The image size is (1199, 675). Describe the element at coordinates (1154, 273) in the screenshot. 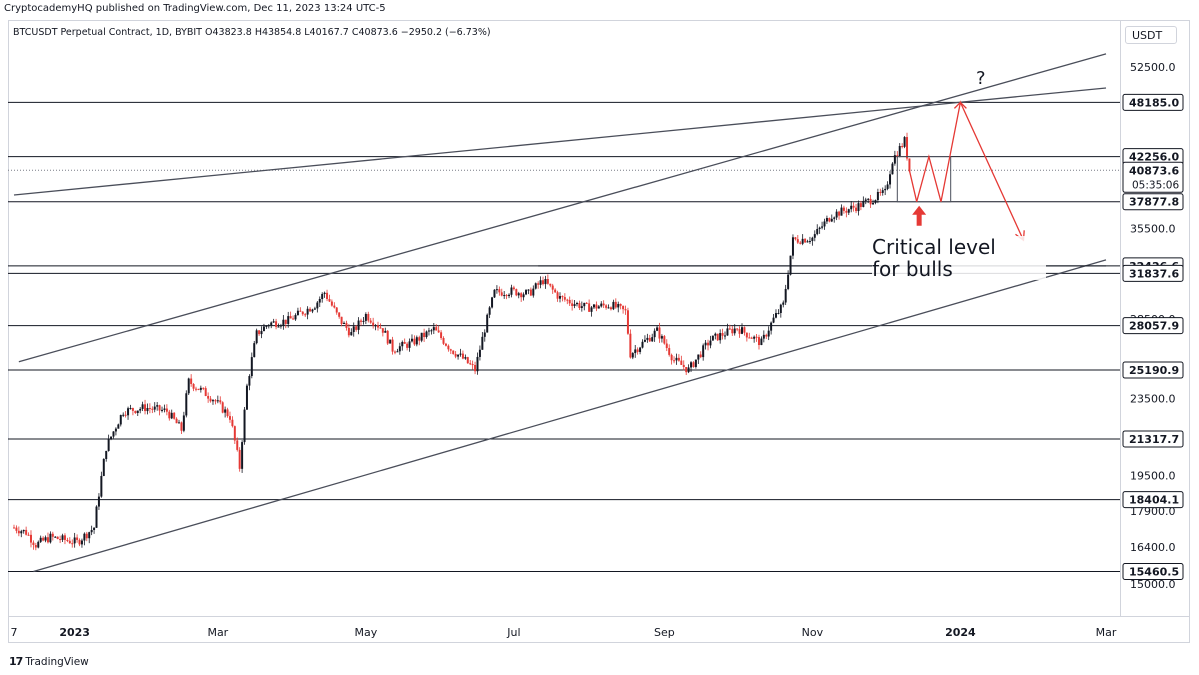

I see `level-badge-label: 31837.6` at that location.